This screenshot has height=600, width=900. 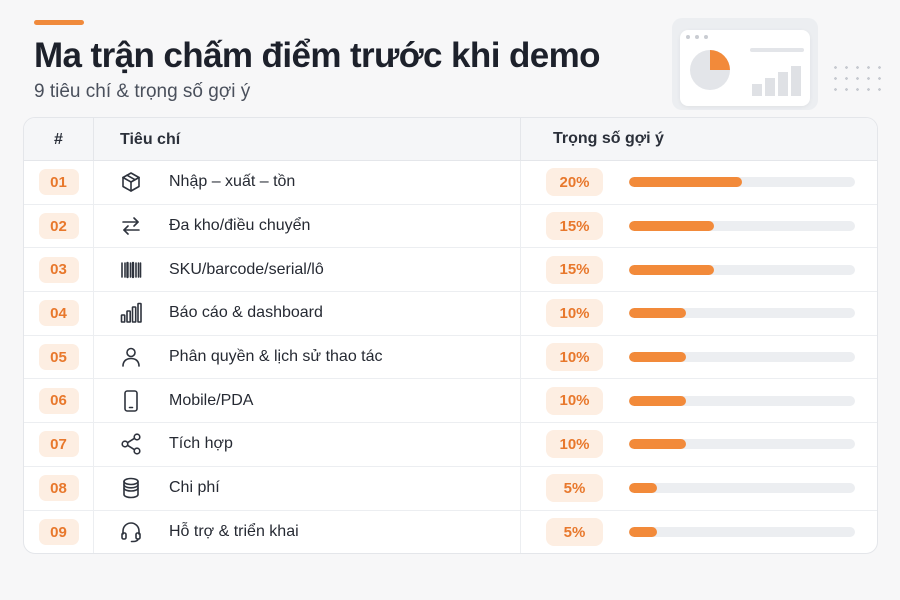 What do you see at coordinates (710, 70) in the screenshot?
I see `pie-chart-icon` at bounding box center [710, 70].